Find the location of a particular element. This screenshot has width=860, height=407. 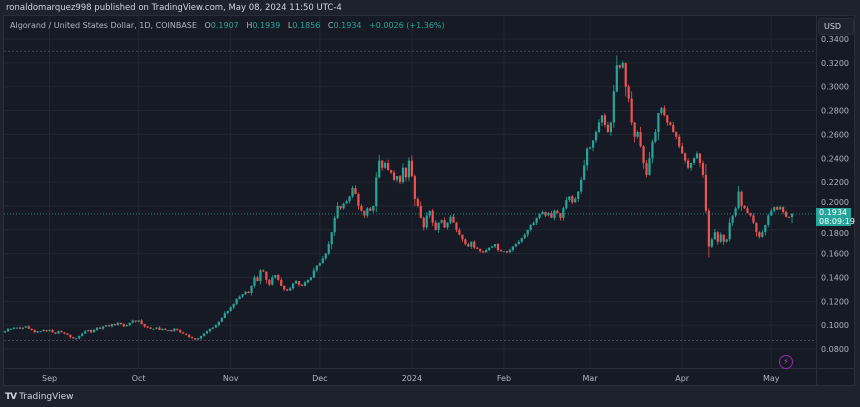

tv-logo-icon: TV is located at coordinates (11, 397).